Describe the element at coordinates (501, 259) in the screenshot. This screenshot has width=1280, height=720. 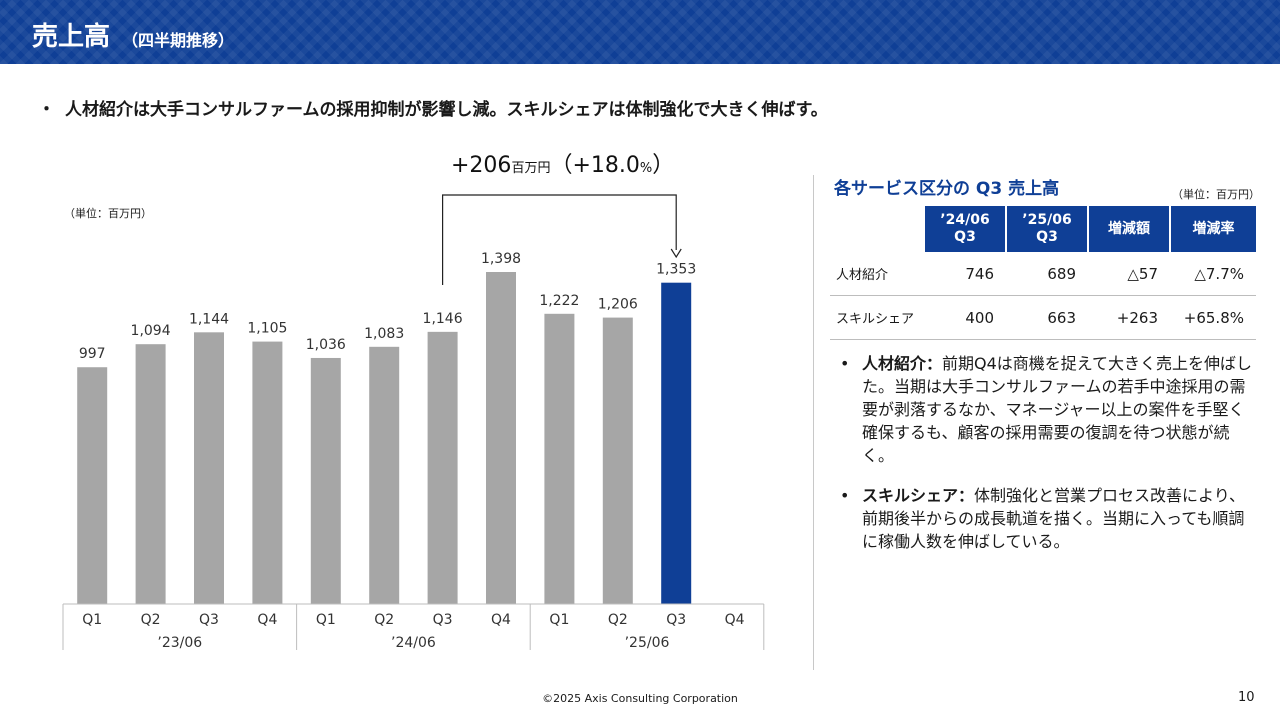
I see `data-label: 1,398` at that location.